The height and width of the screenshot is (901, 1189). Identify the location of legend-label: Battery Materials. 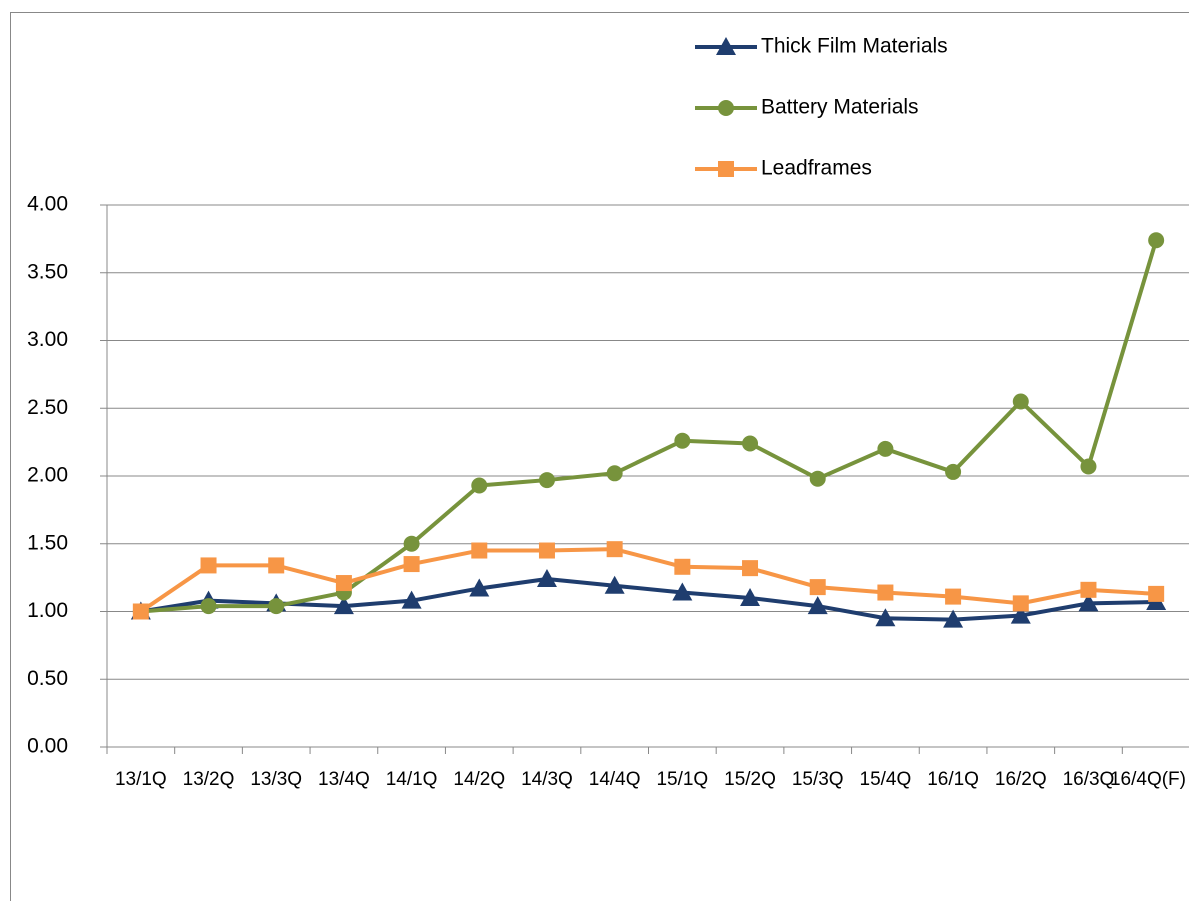
(840, 107).